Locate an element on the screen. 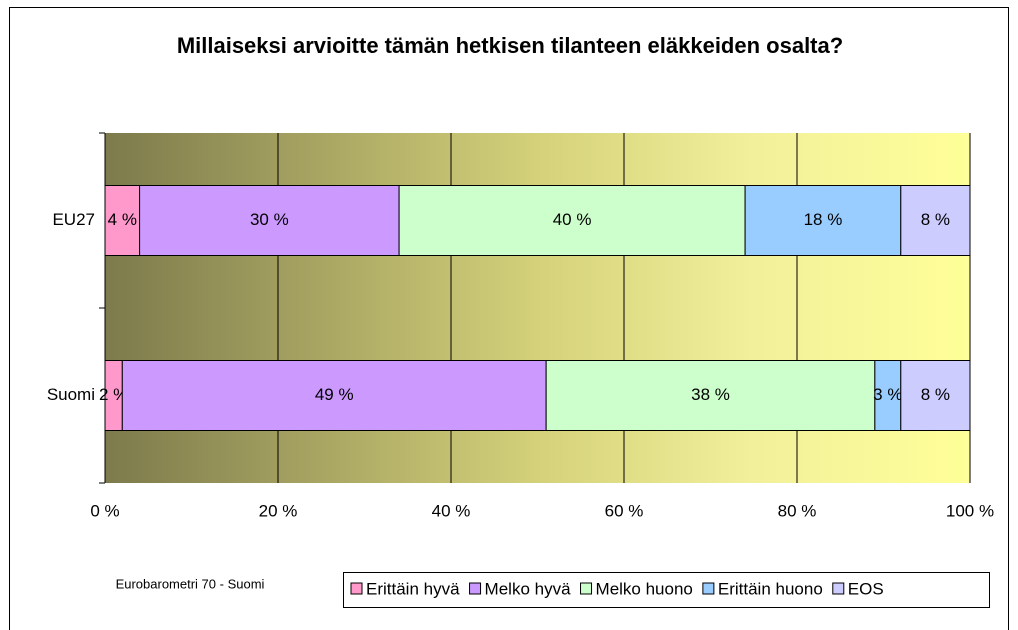  y-tick-label: Suomi is located at coordinates (71, 394).